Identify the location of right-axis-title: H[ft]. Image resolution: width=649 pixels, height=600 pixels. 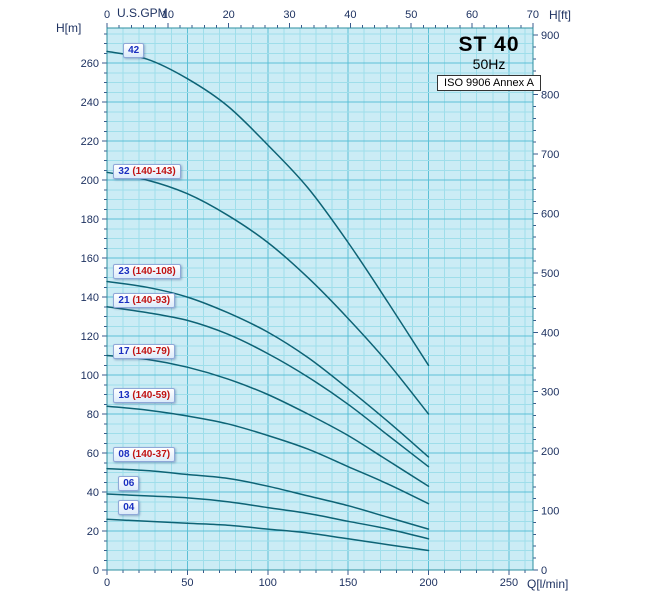
(560, 15).